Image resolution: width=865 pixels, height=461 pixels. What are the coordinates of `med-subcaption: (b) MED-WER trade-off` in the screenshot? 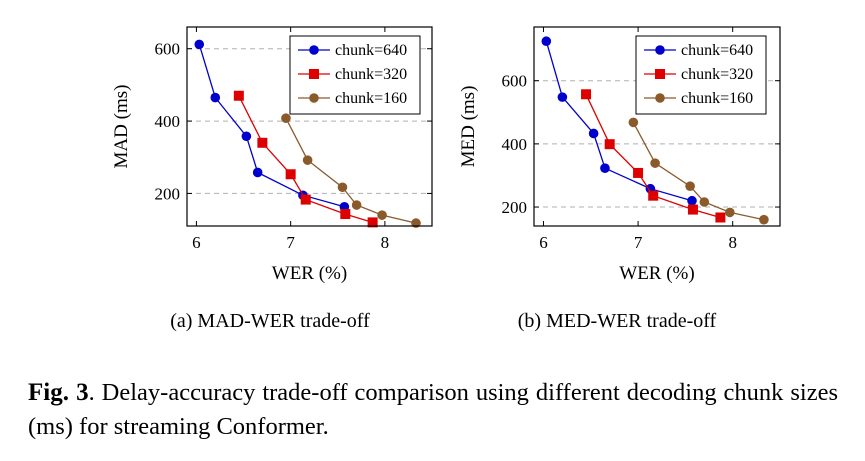 It's located at (617, 321).